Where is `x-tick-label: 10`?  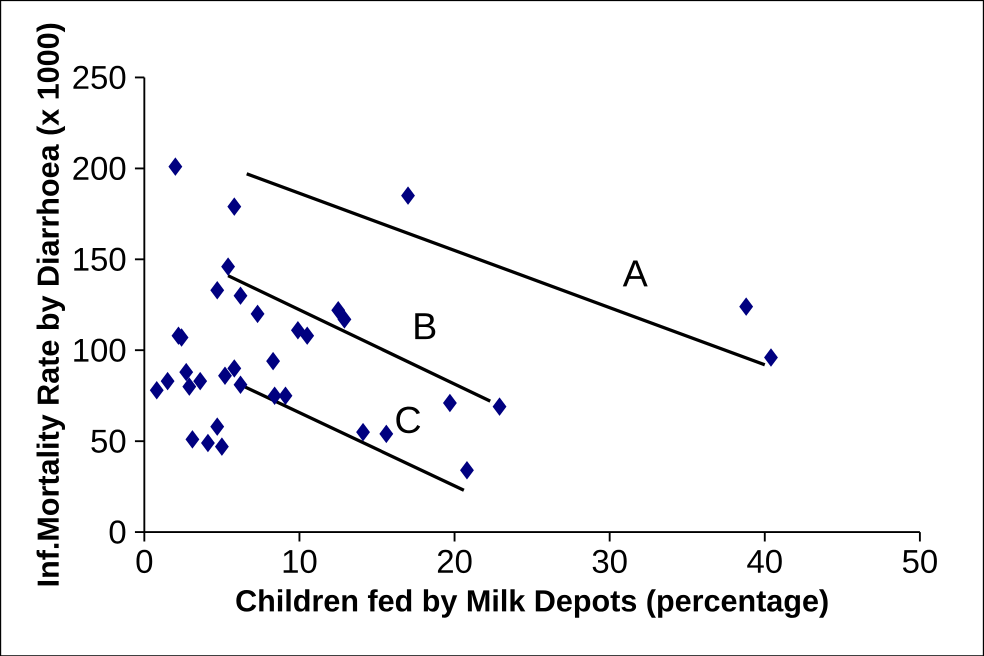
x-tick-label: 10 is located at coordinates (300, 561).